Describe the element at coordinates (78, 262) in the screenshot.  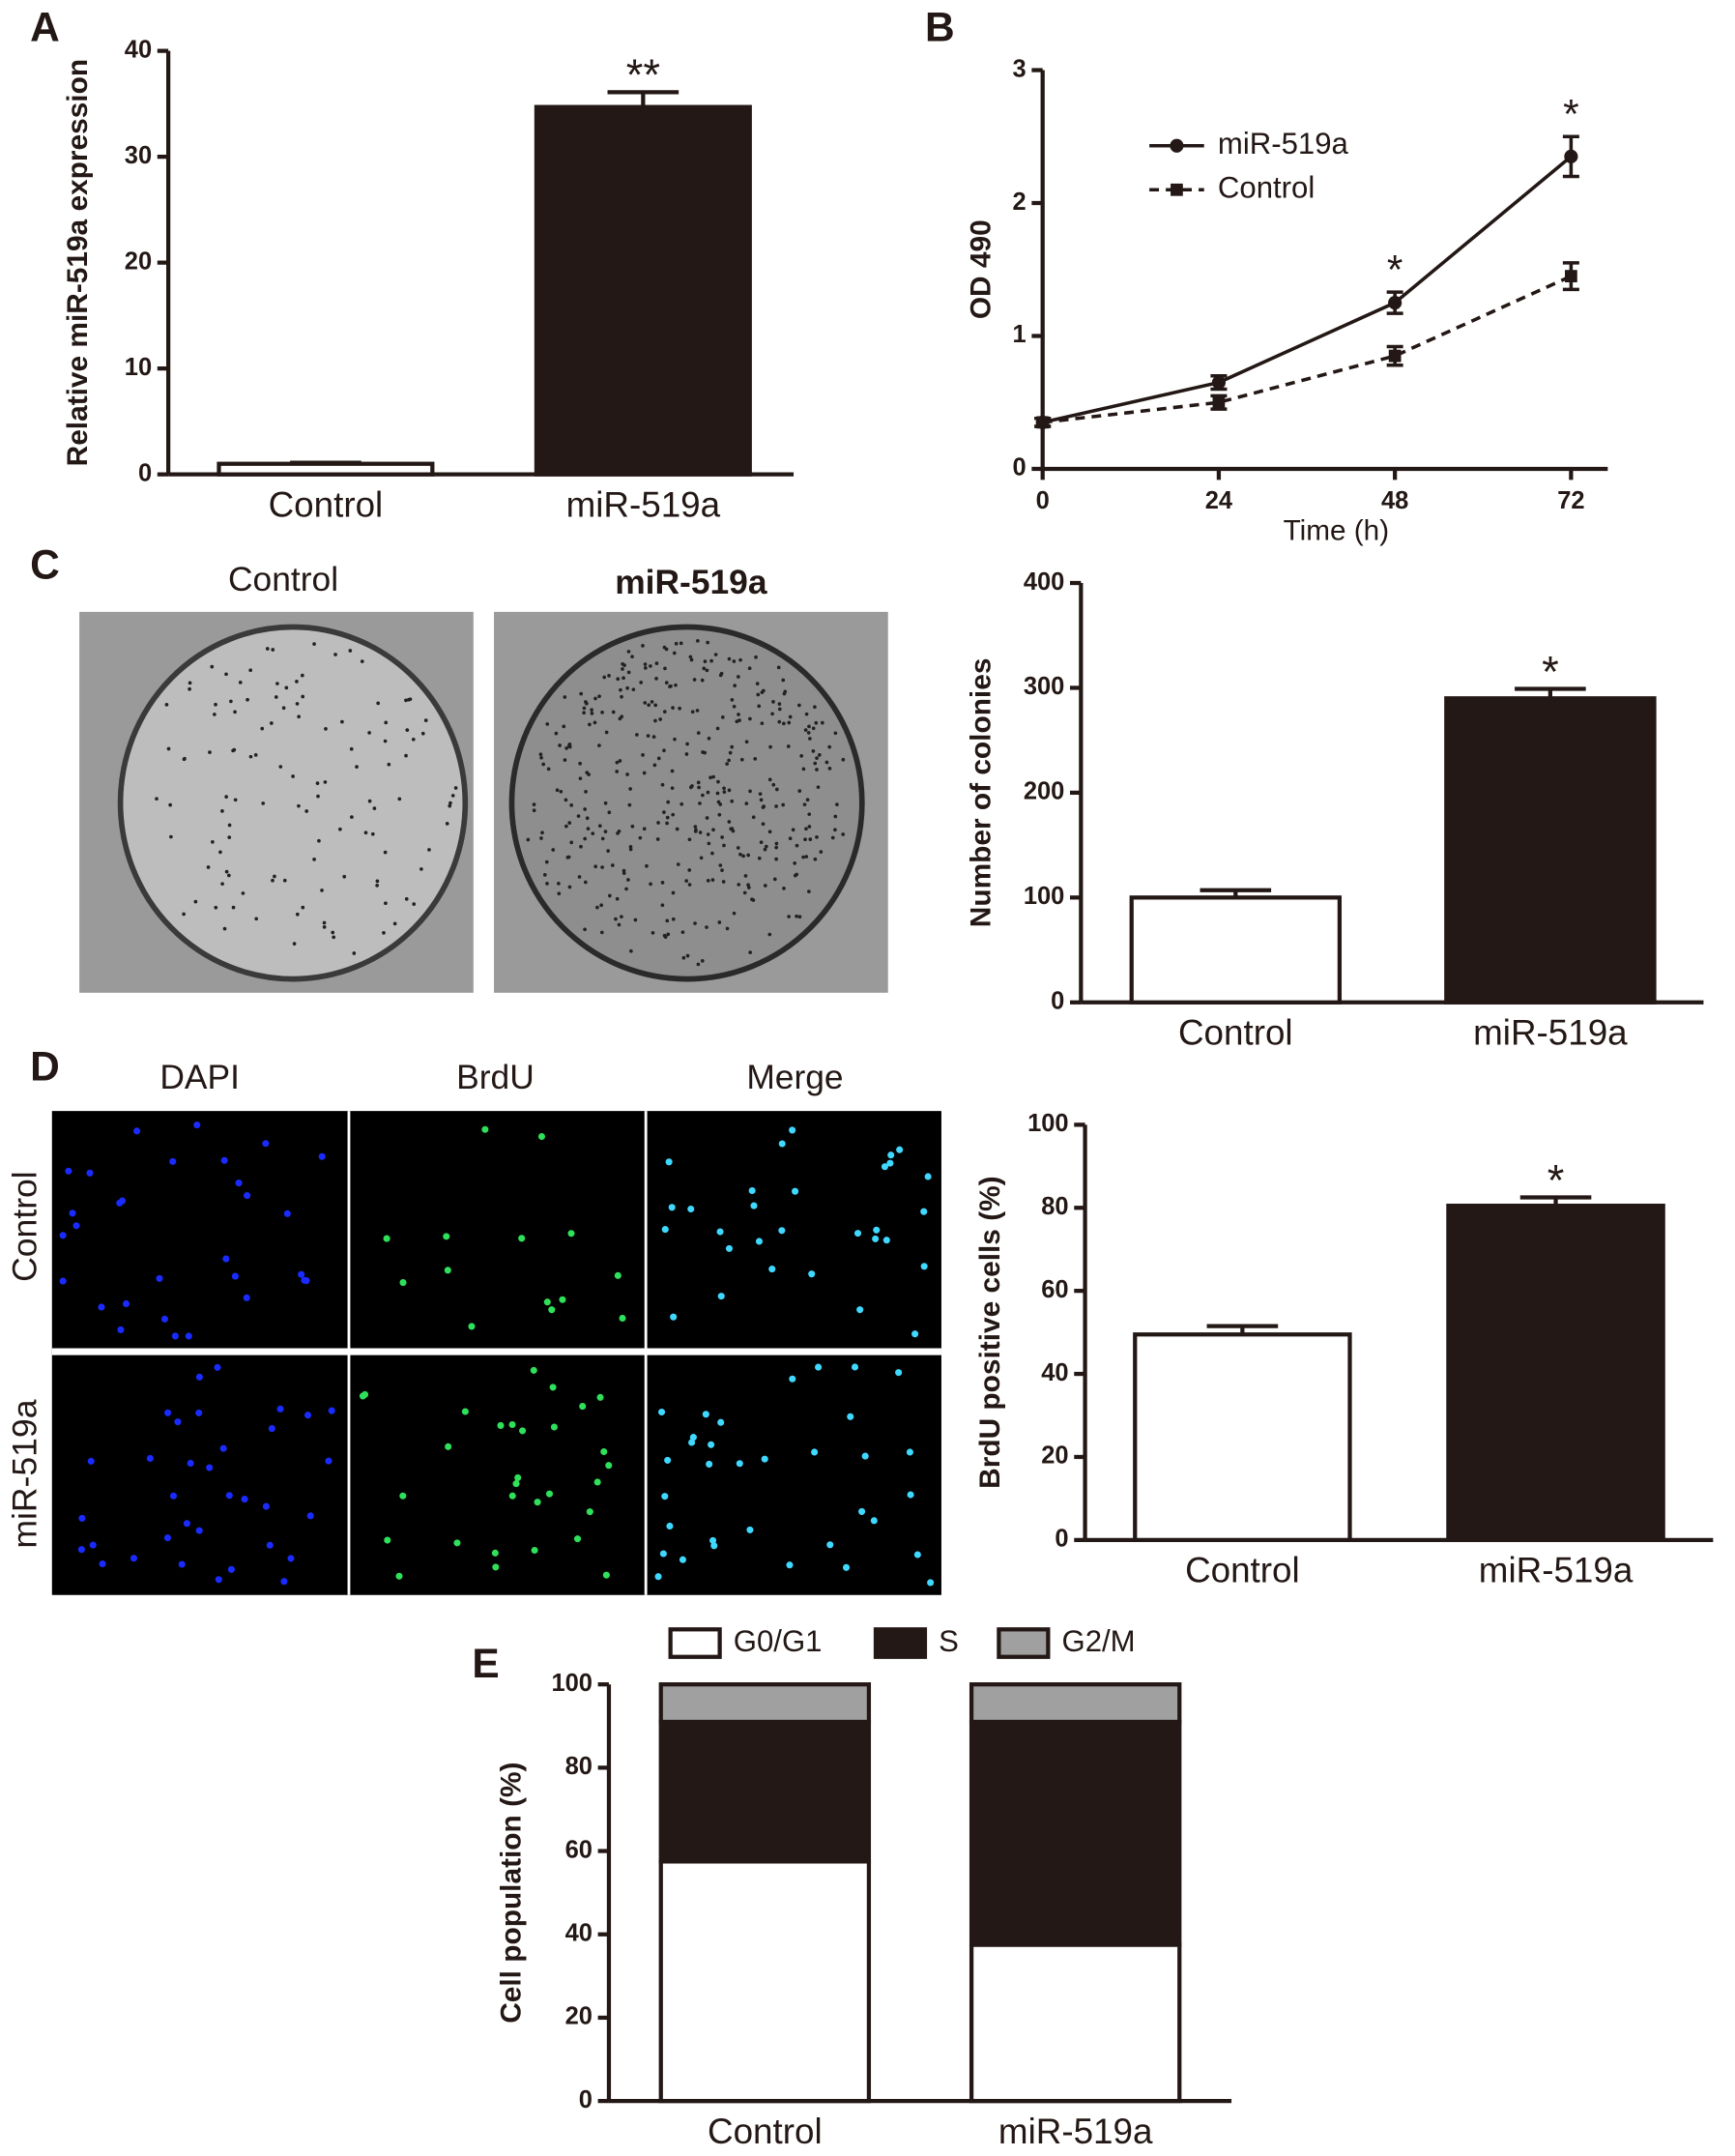
I see `y-axis-label: Relative miR-519a expression` at that location.